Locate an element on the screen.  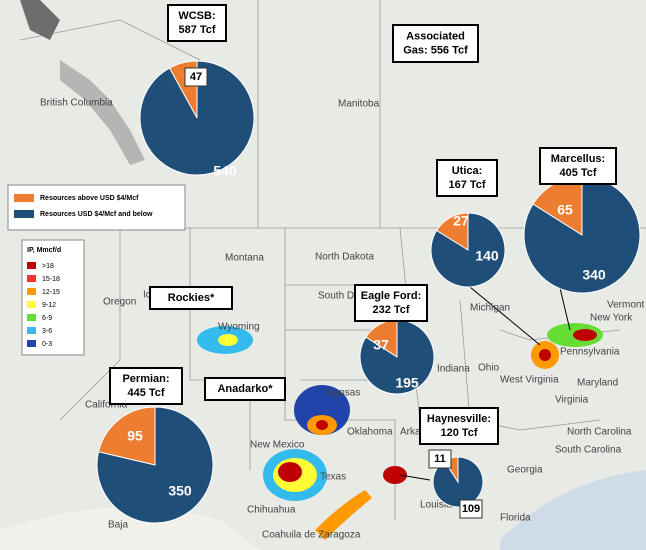
value-label: 27 is located at coordinates (461, 221).